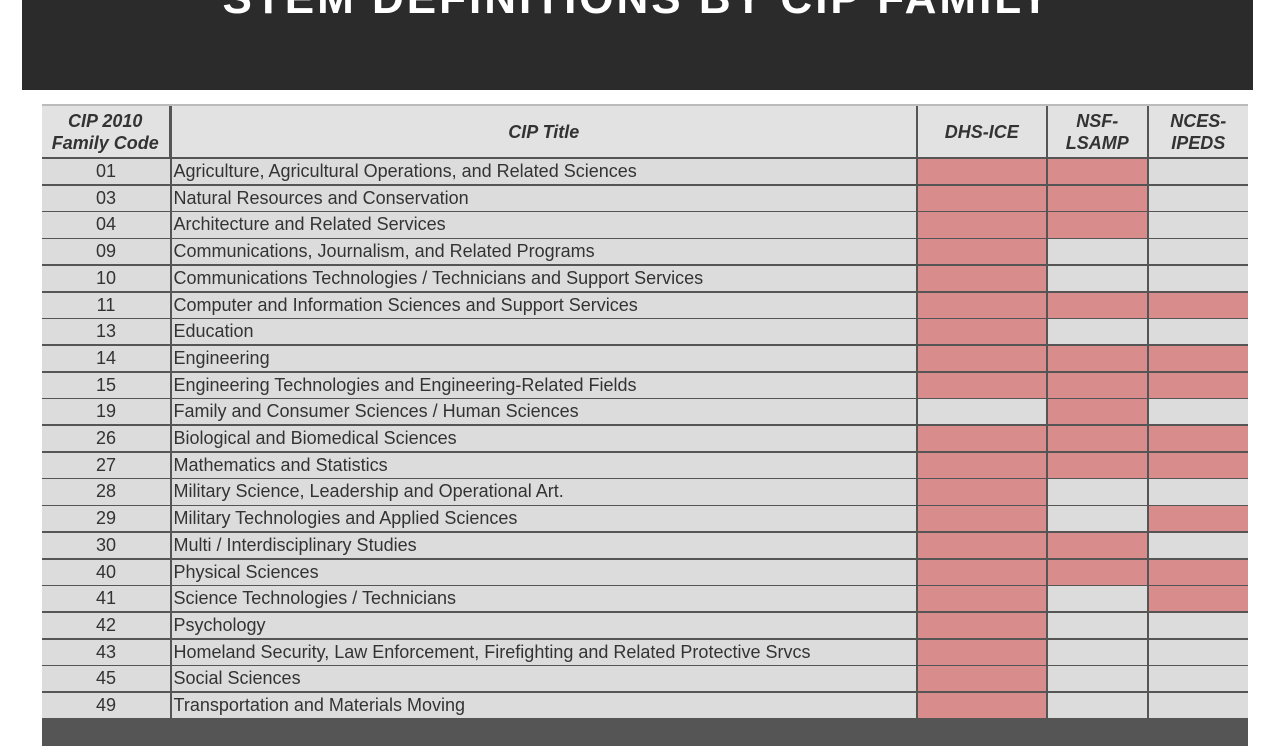 Image resolution: width=1279 pixels, height=746 pixels. Describe the element at coordinates (543, 599) in the screenshot. I see `cip-title: Science Technologies / Technicians` at that location.